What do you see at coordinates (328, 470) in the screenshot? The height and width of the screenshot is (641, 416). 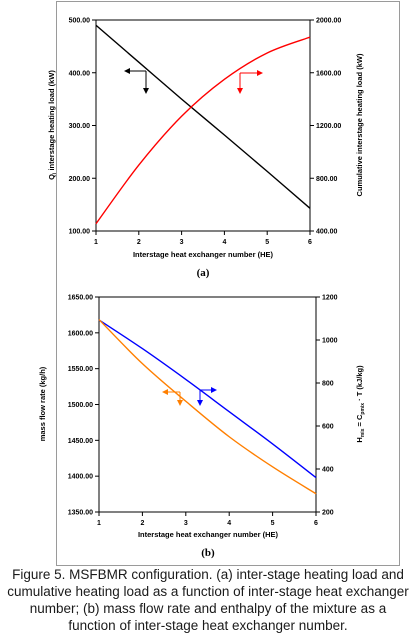 I see `panel-b-right-tick-label: 400` at bounding box center [328, 470].